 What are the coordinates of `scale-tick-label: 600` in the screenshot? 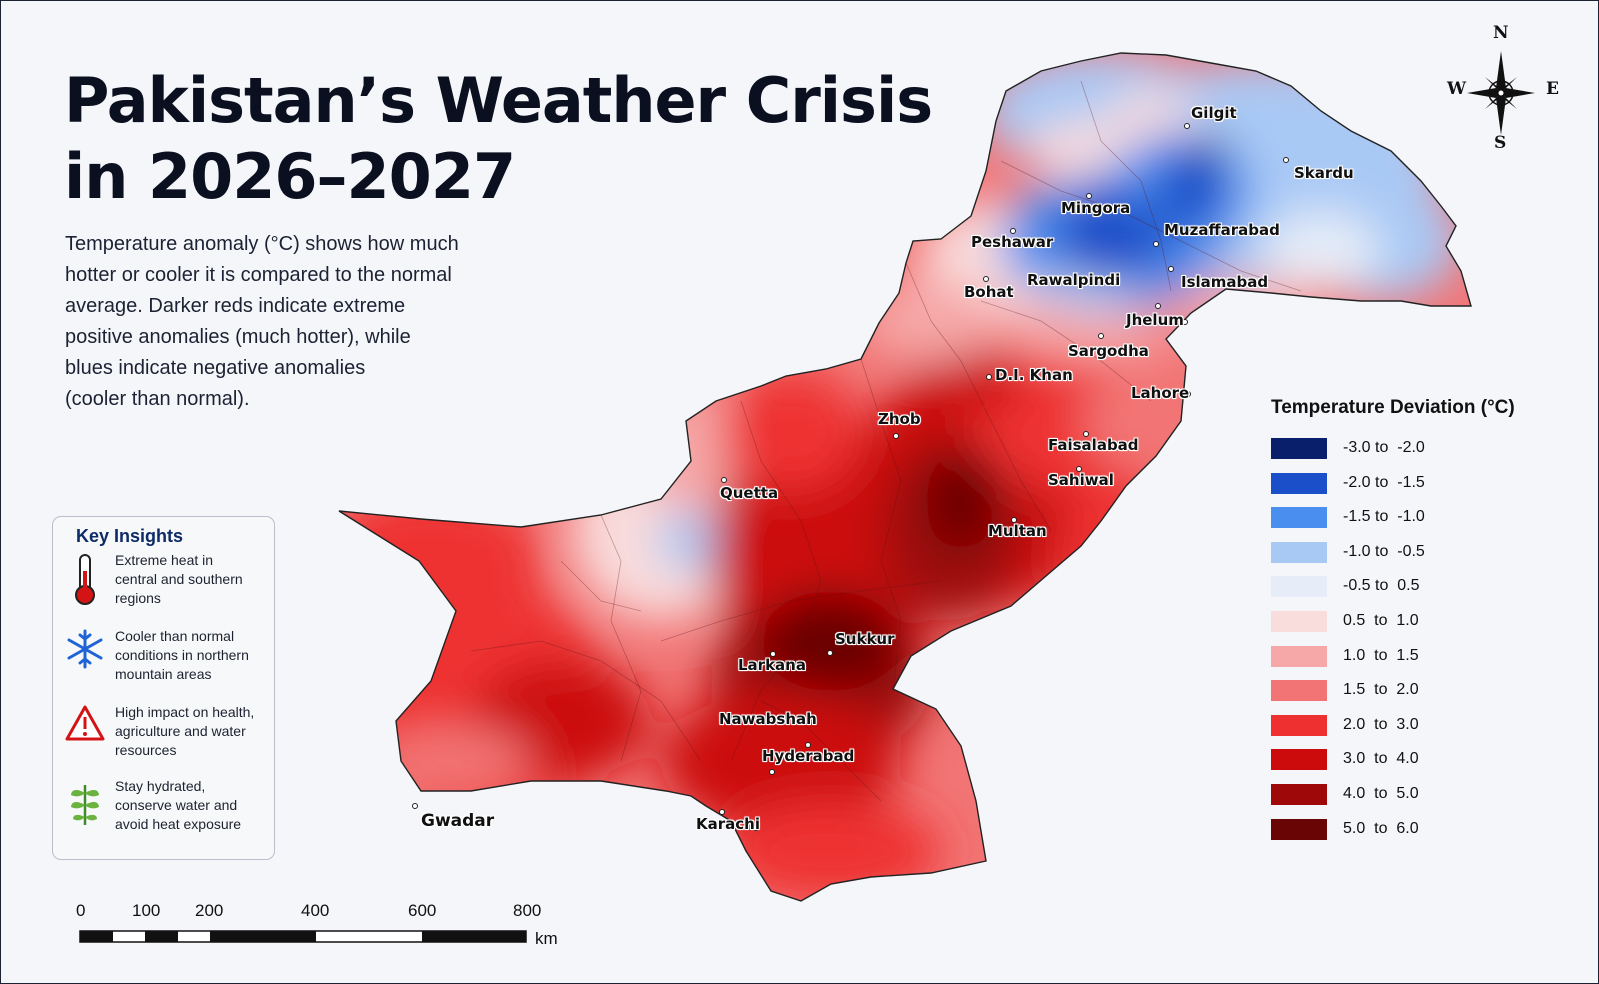 It's located at (422, 910).